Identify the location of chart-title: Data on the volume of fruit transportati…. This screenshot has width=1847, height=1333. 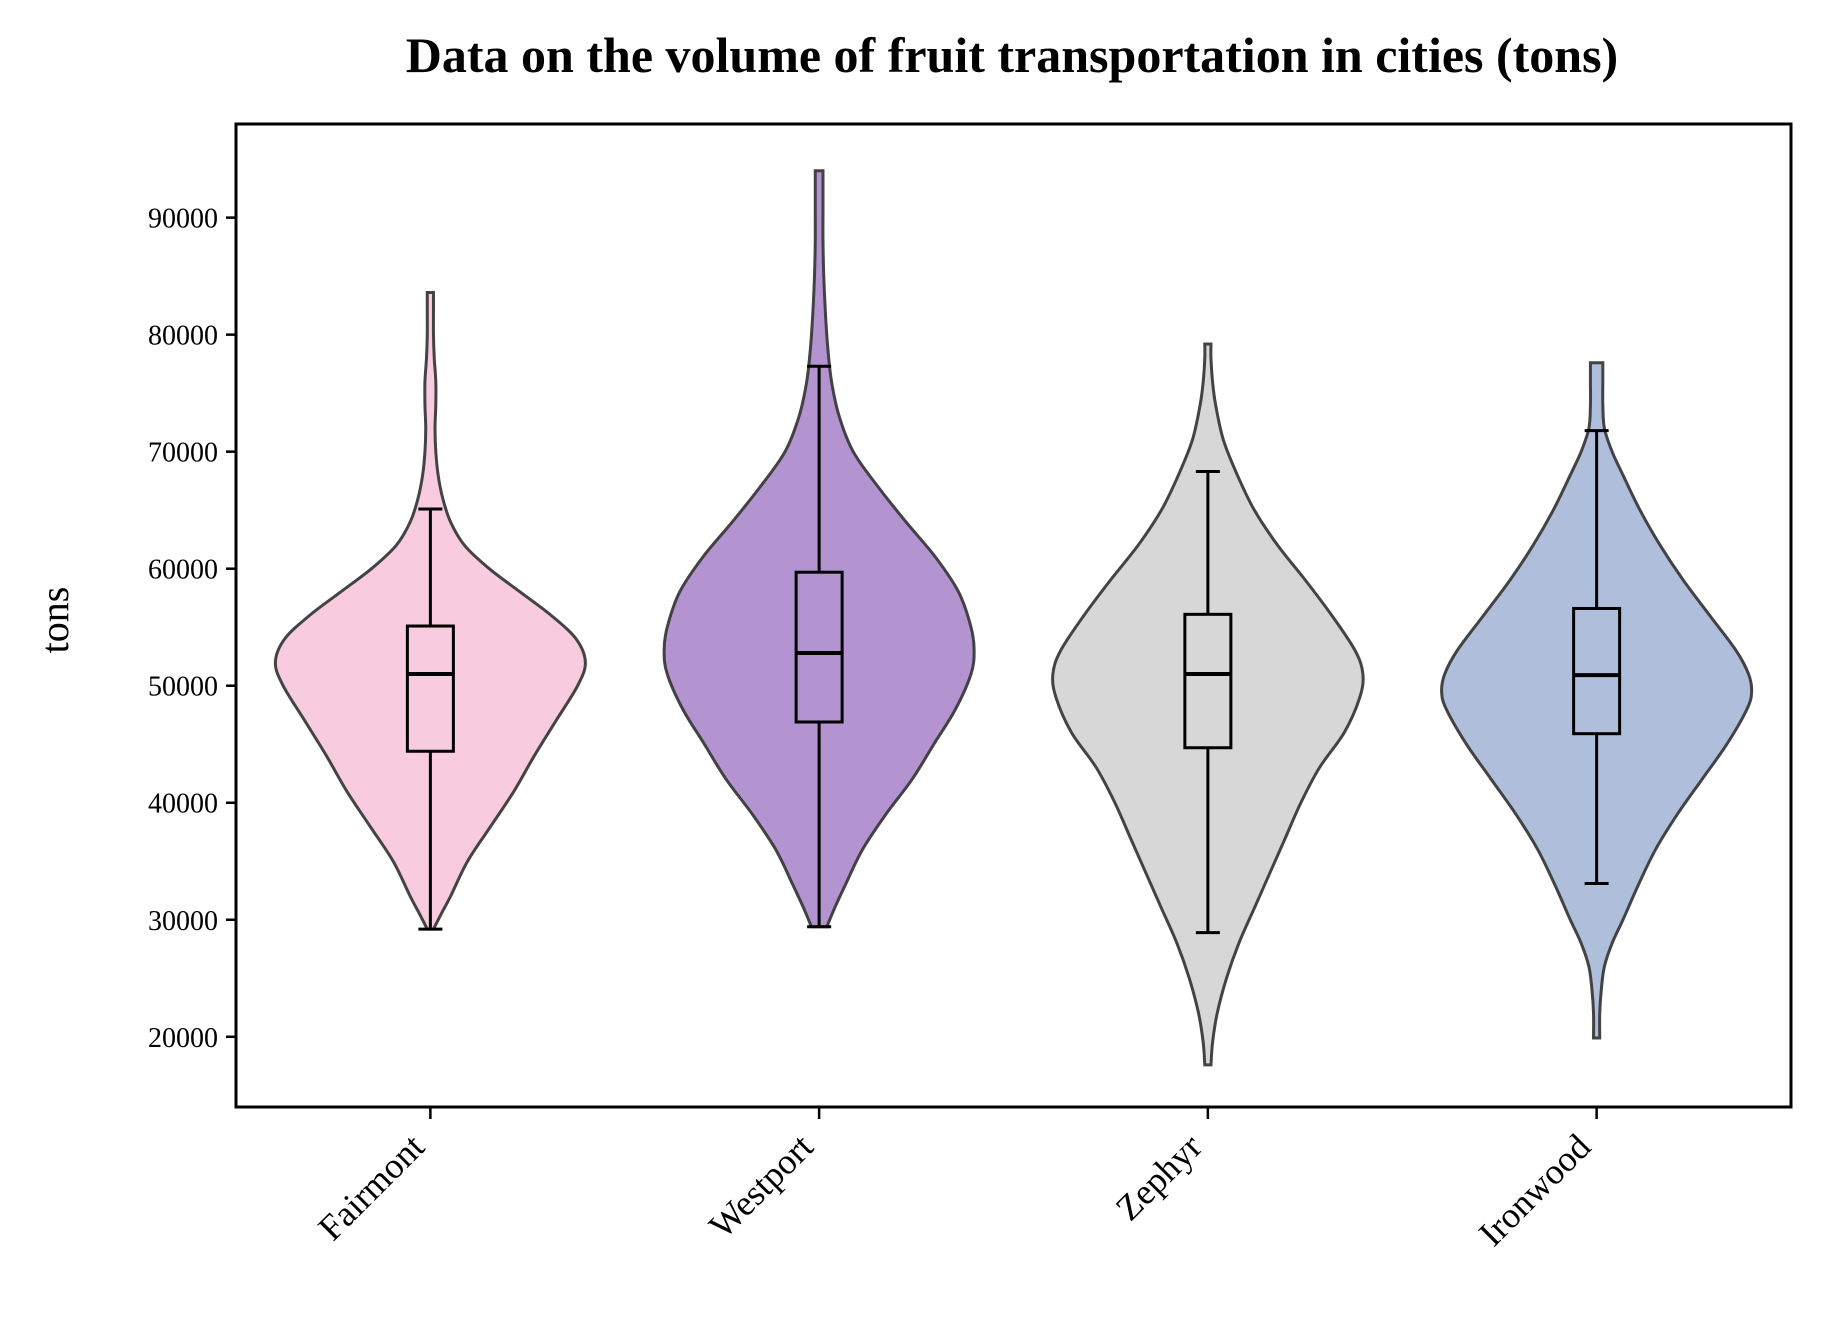
(1012, 55).